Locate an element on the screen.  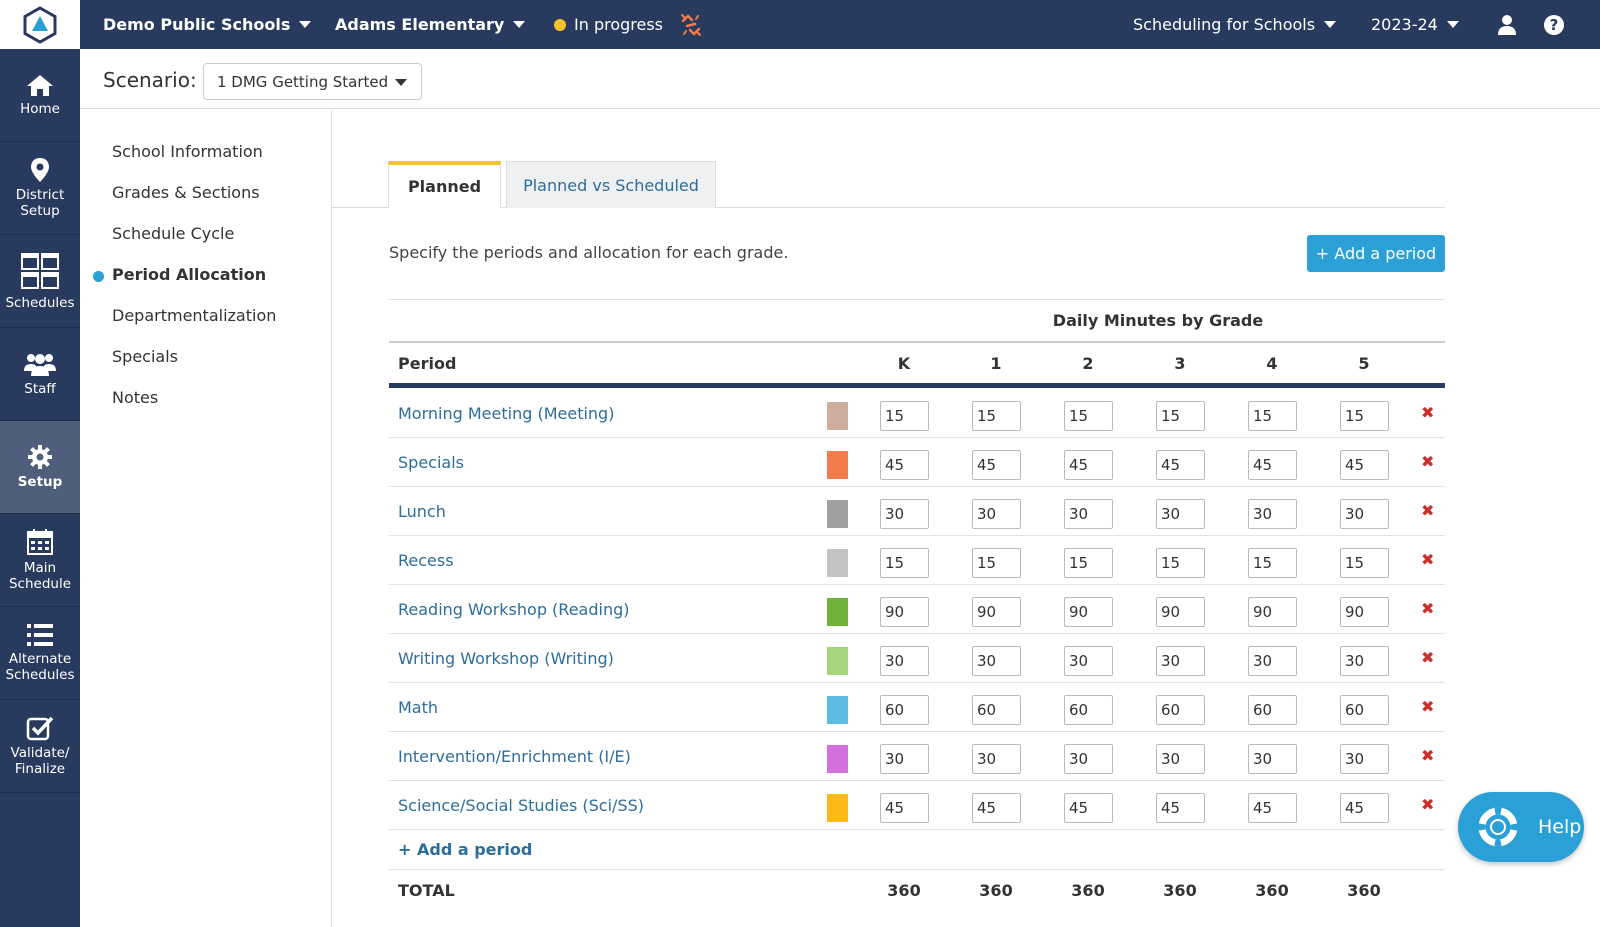
school-selector: Adams Elementary is located at coordinates (430, 24).